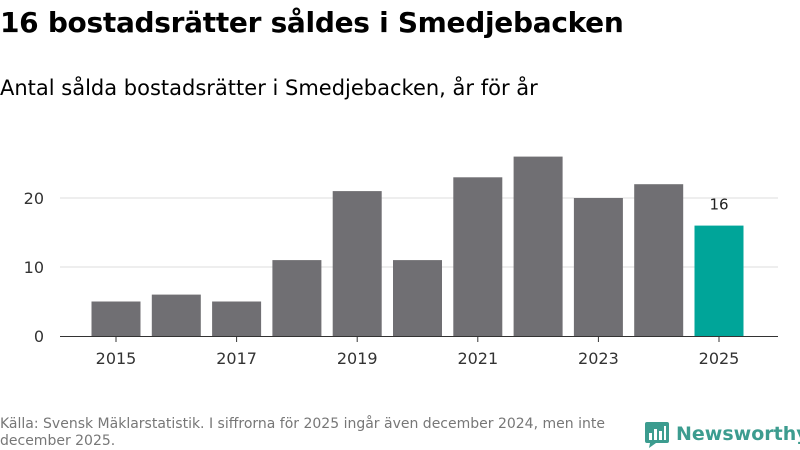 The width and height of the screenshot is (800, 450). Describe the element at coordinates (538, 246) in the screenshot. I see `bar-2022` at that location.